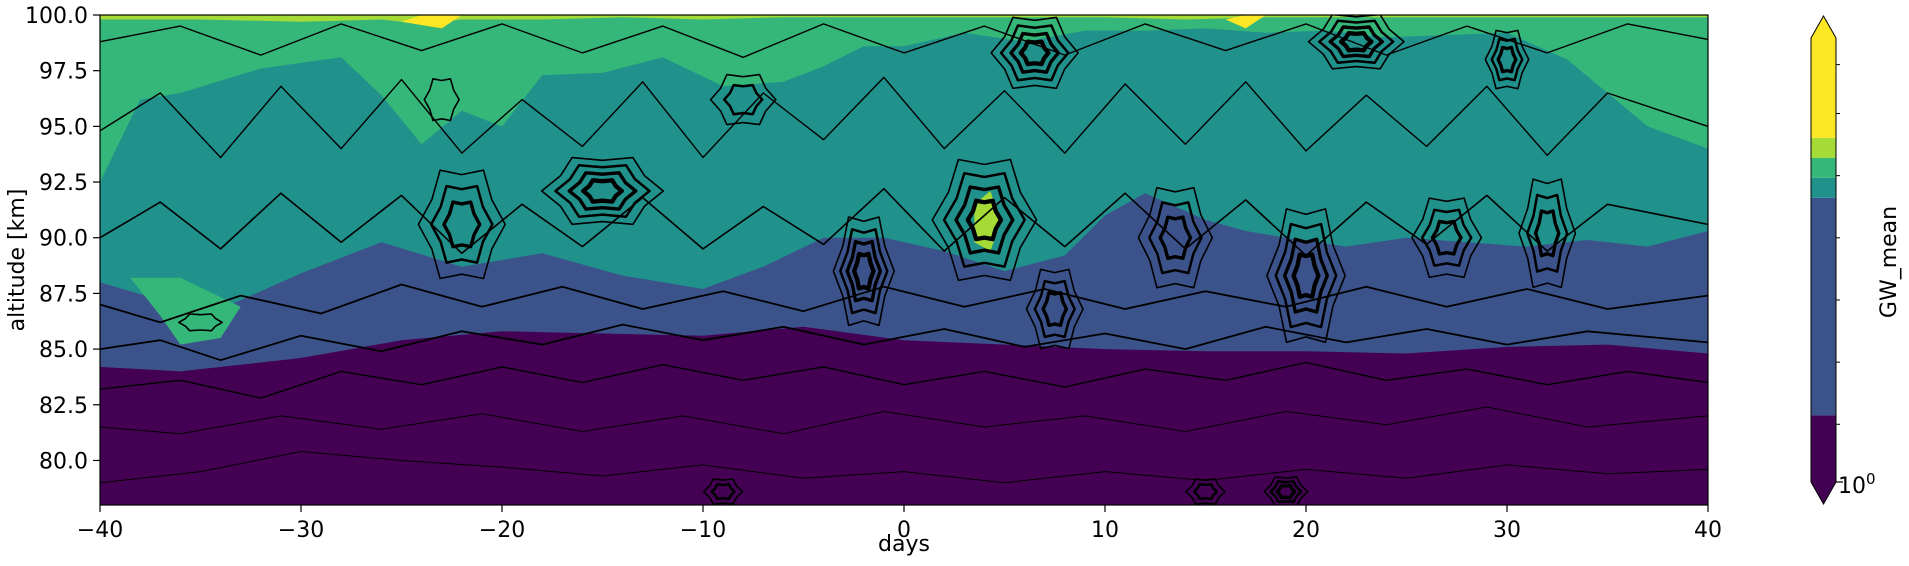 Image resolution: width=1909 pixels, height=566 pixels. Describe the element at coordinates (1708, 530) in the screenshot. I see `x-tick-label-8: 40` at that location.